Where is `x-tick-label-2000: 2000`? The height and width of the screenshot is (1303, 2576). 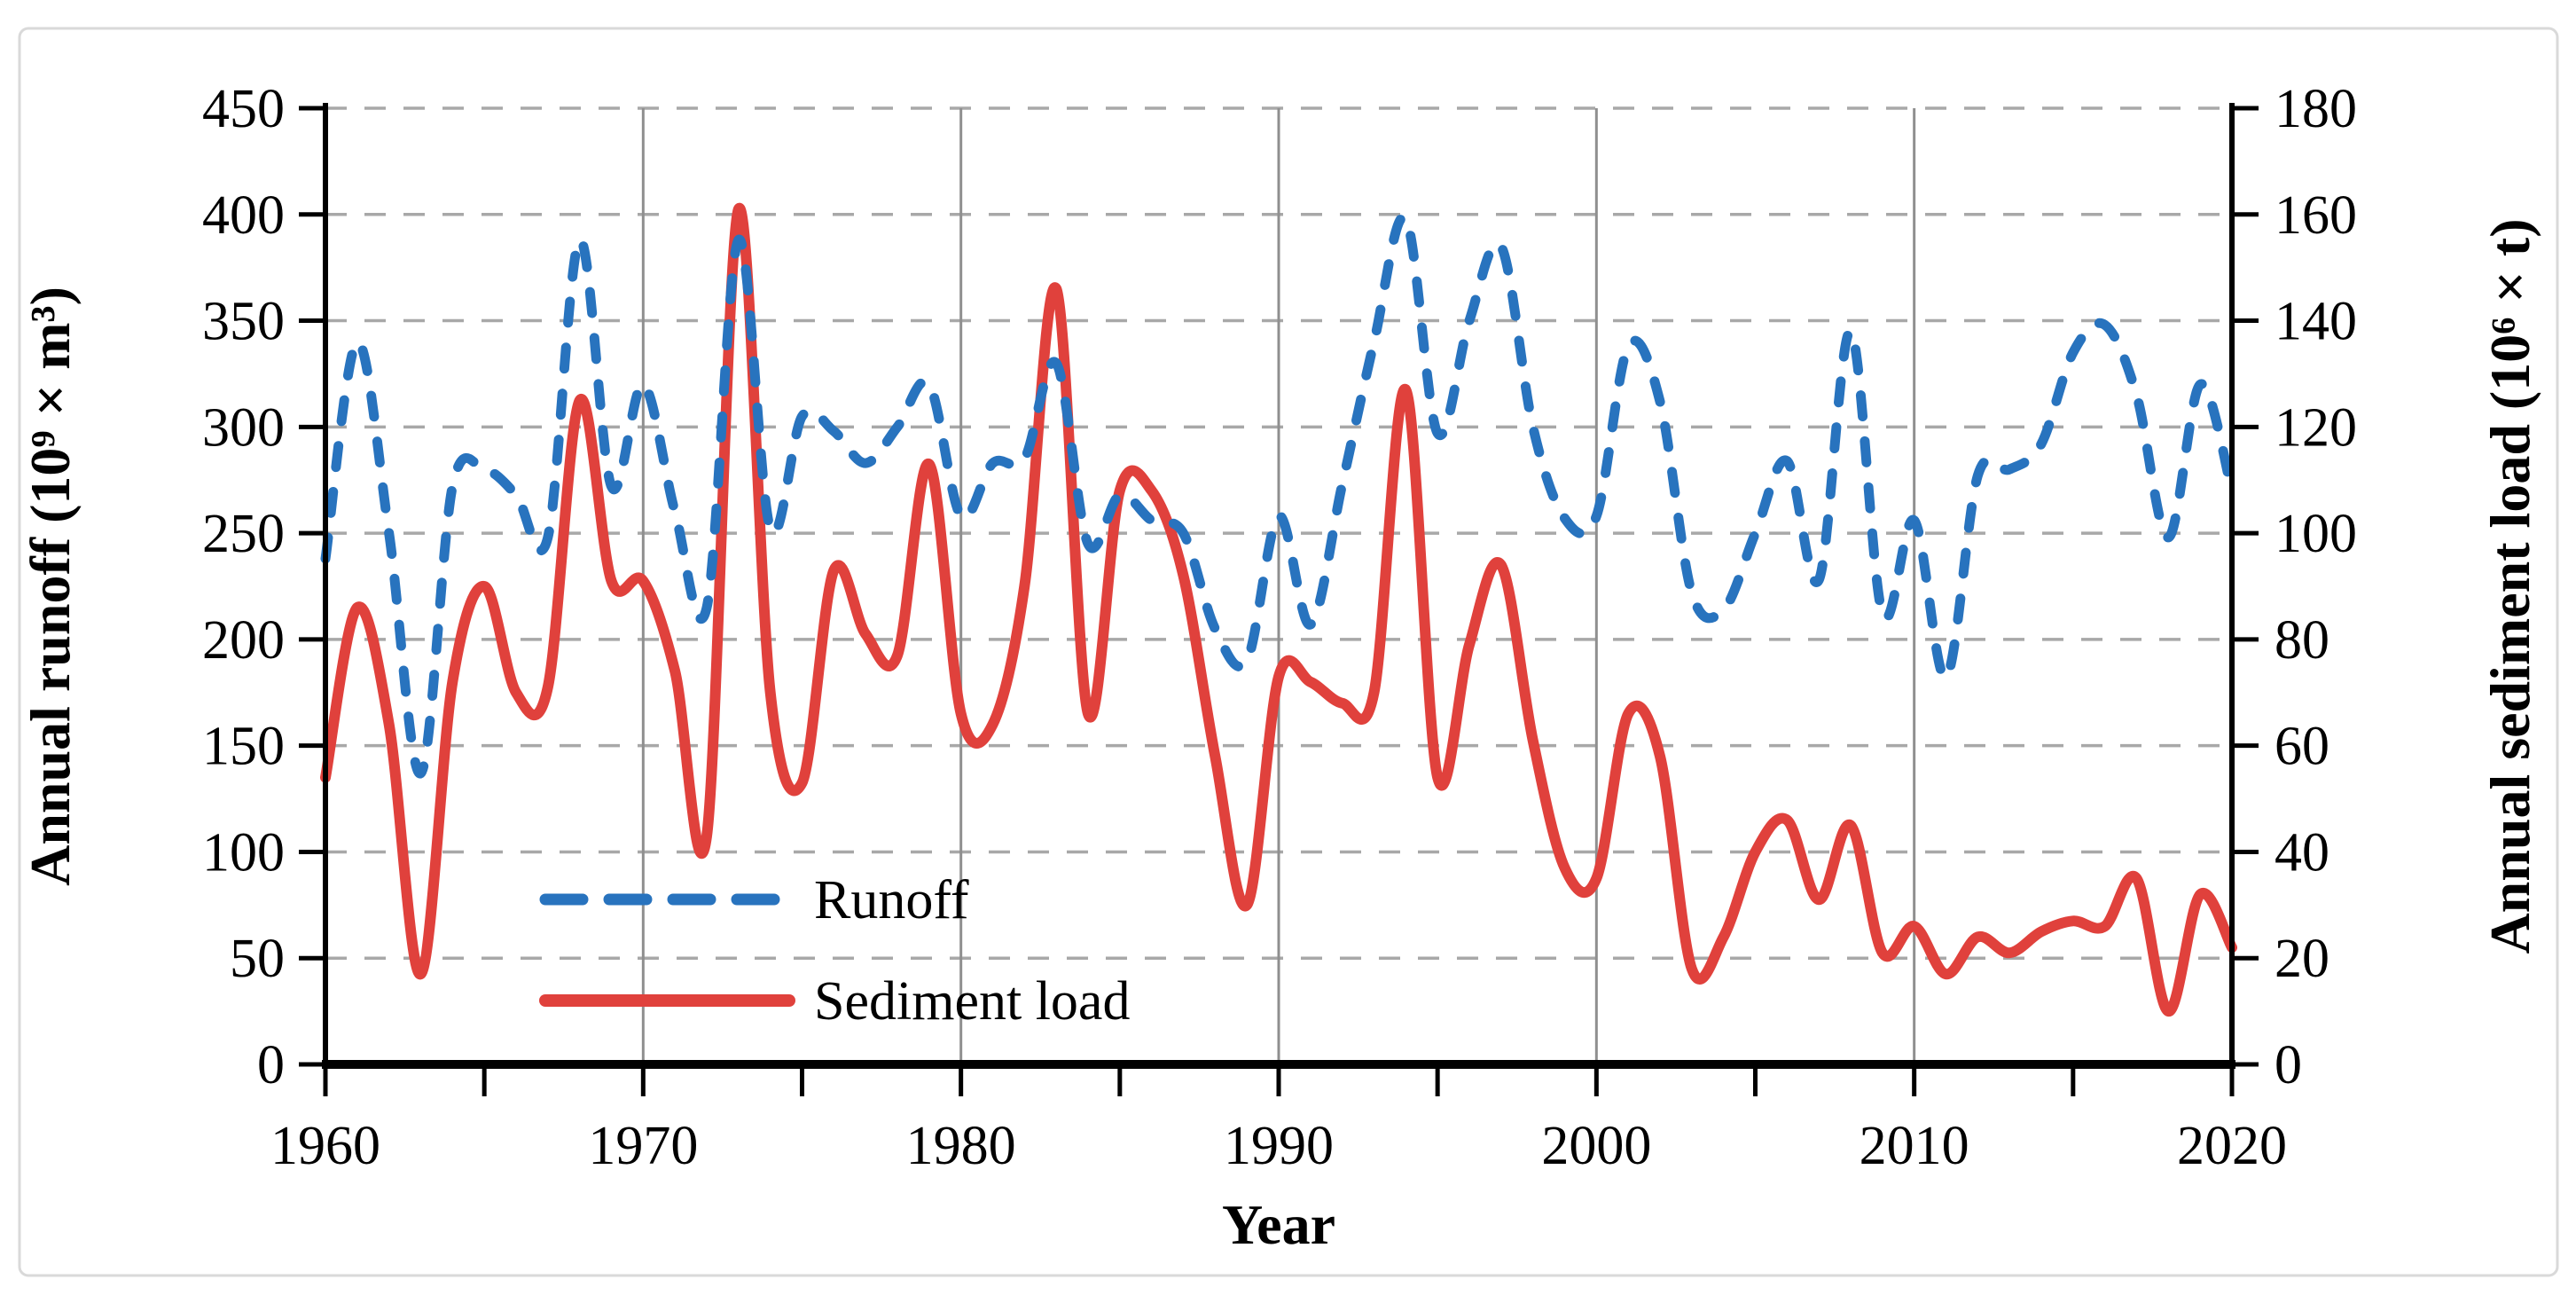 x-tick-label-2000: 2000 is located at coordinates (1596, 1146).